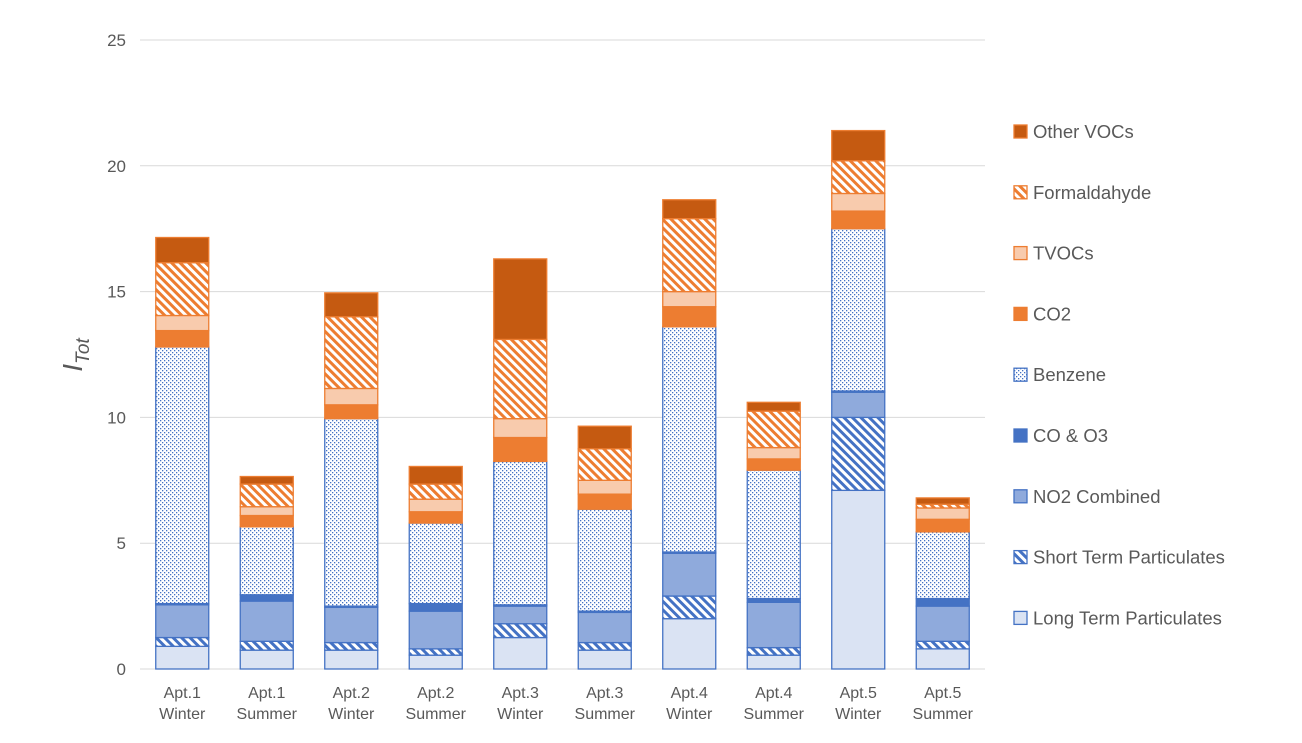 The width and height of the screenshot is (1302, 743). What do you see at coordinates (1129, 557) in the screenshot?
I see `legend-label: Short Term Particulates` at bounding box center [1129, 557].